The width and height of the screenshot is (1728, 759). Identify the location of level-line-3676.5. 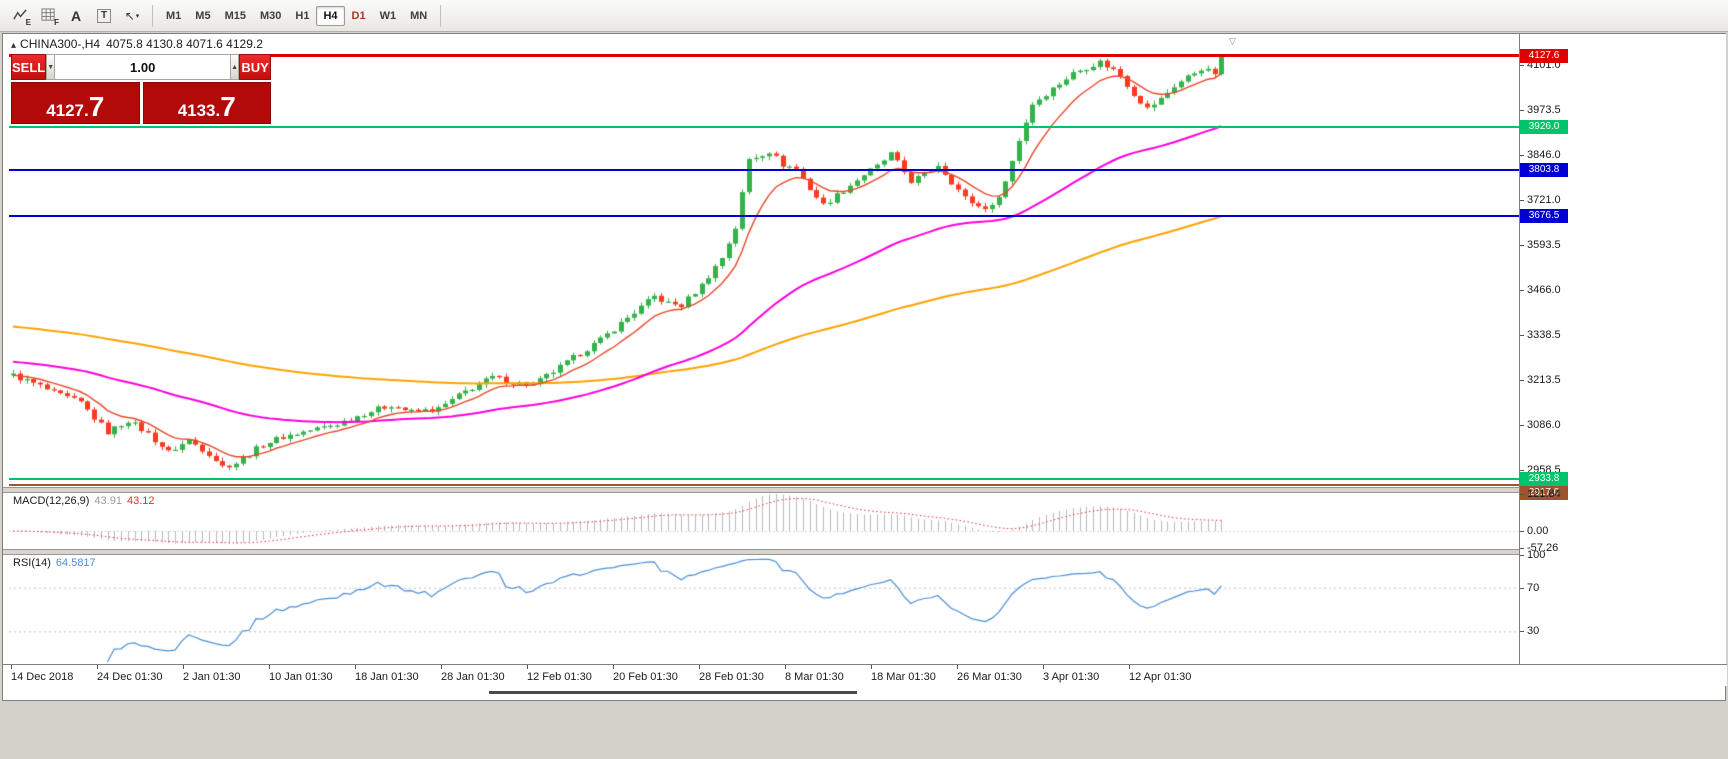
(764, 215).